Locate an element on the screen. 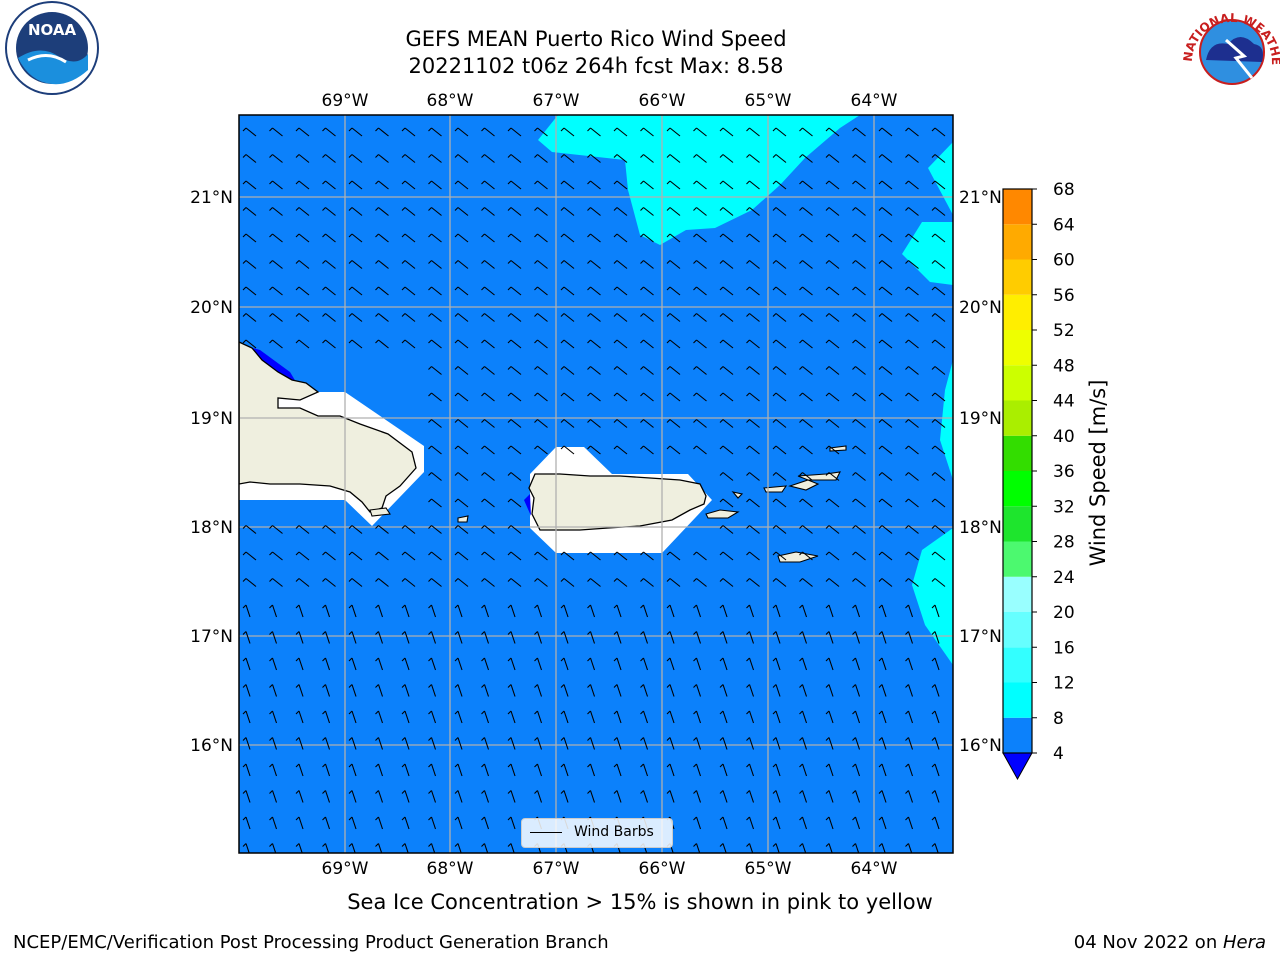  title-line-2: 20221102 t06z 264h fcst Max: 8.58 is located at coordinates (596, 66).